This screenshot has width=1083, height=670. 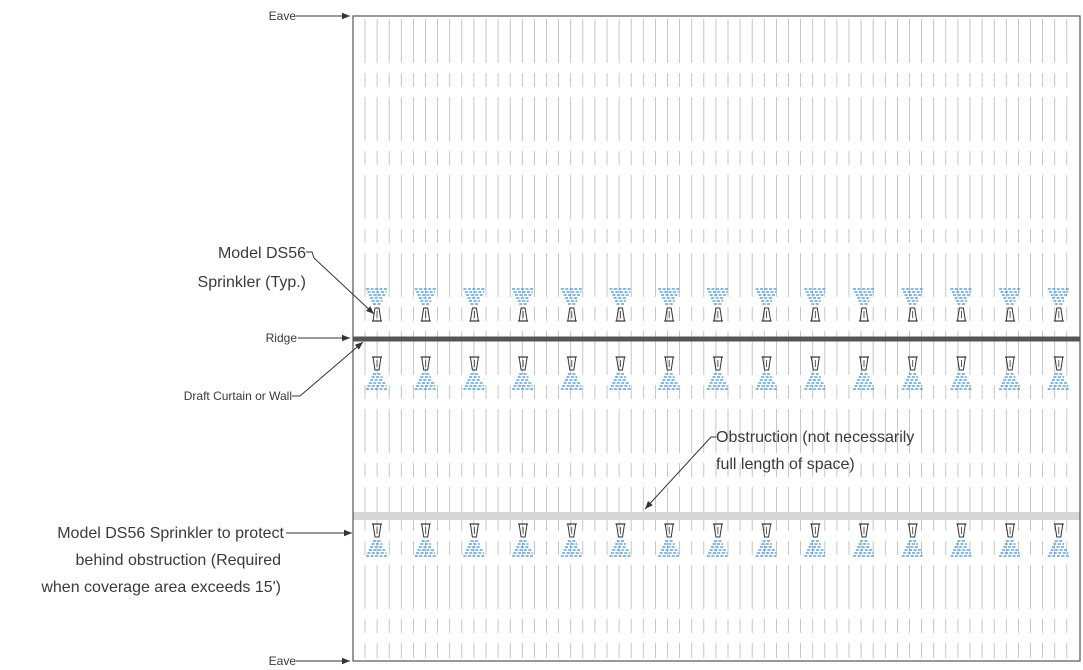 What do you see at coordinates (170, 533) in the screenshot?
I see `behind-obstruction-label-line1: Model DS56 Sprinkler to protect` at bounding box center [170, 533].